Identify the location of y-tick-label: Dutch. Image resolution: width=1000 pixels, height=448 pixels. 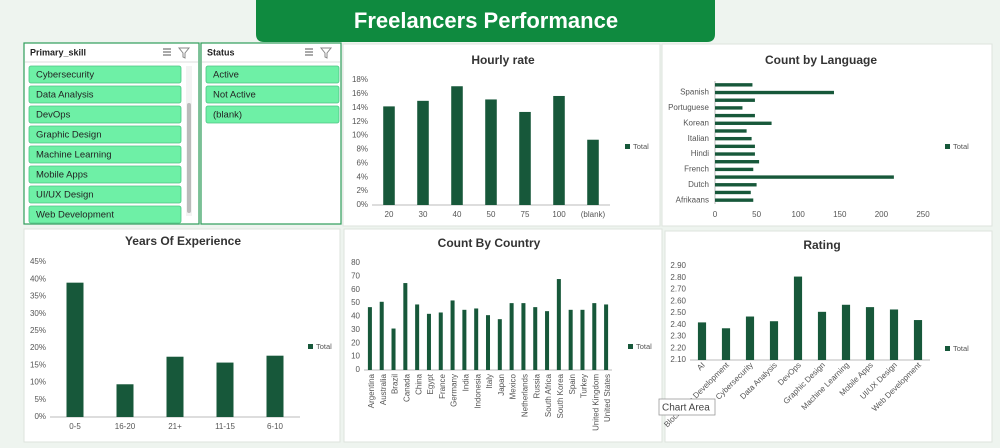
(698, 184).